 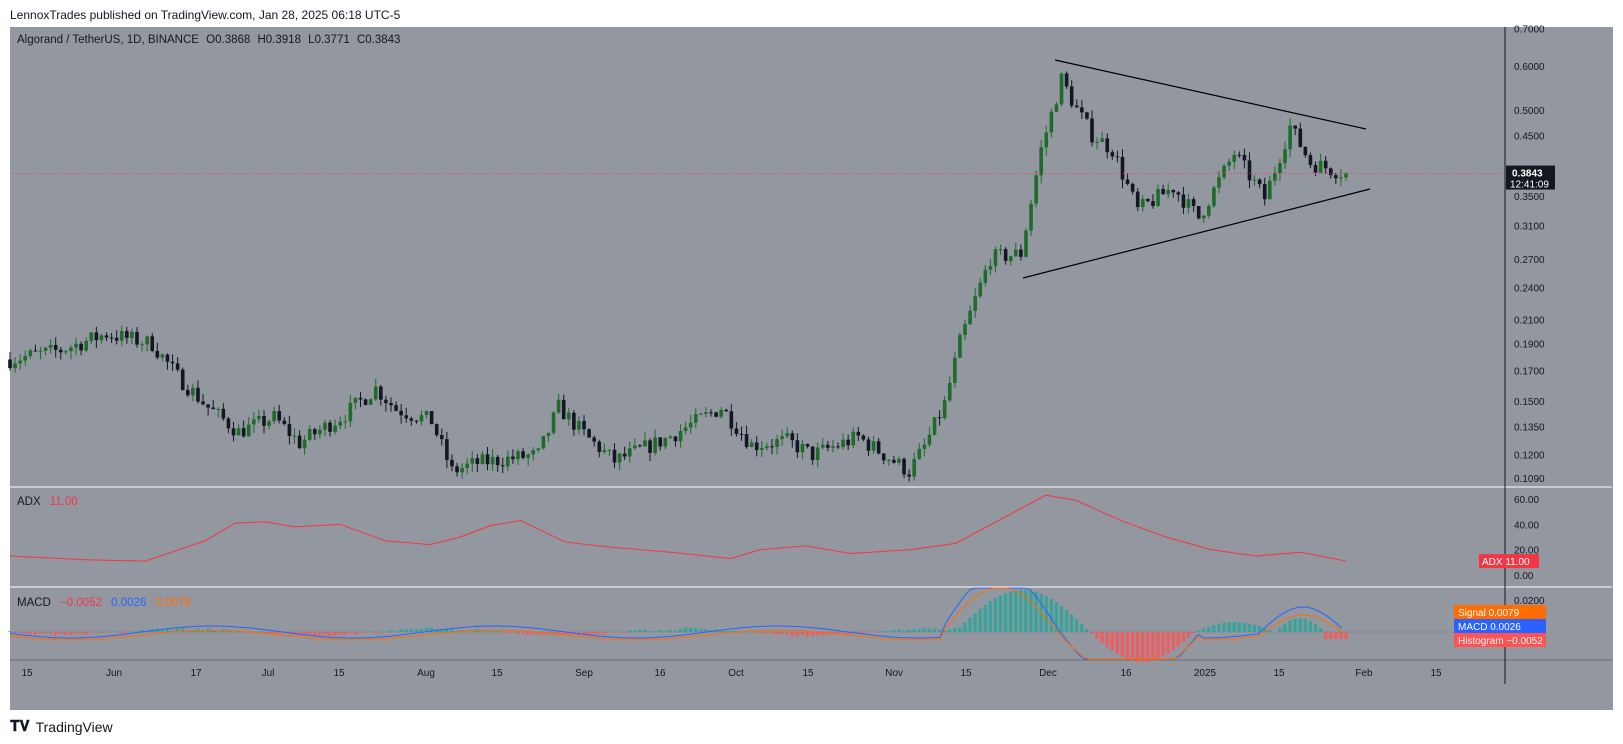 I want to click on symbol-name: Algorand / TetherUS, 1D, BINANCE, so click(x=108, y=40).